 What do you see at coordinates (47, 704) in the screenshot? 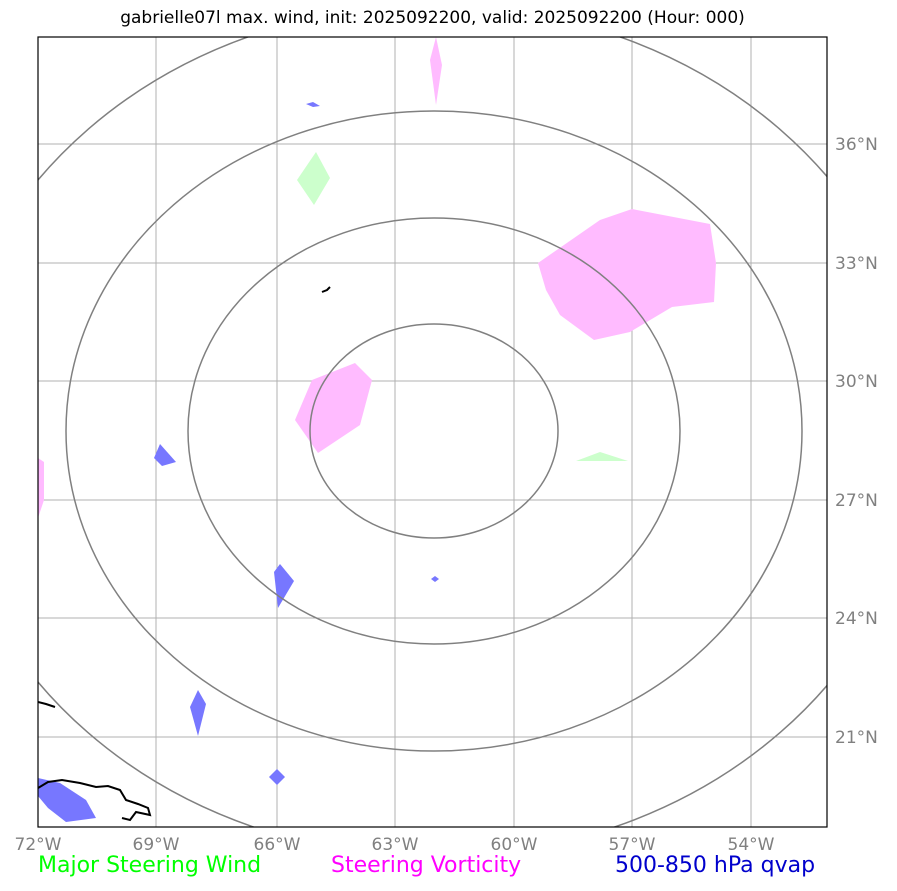
I see `island-coastline` at bounding box center [47, 704].